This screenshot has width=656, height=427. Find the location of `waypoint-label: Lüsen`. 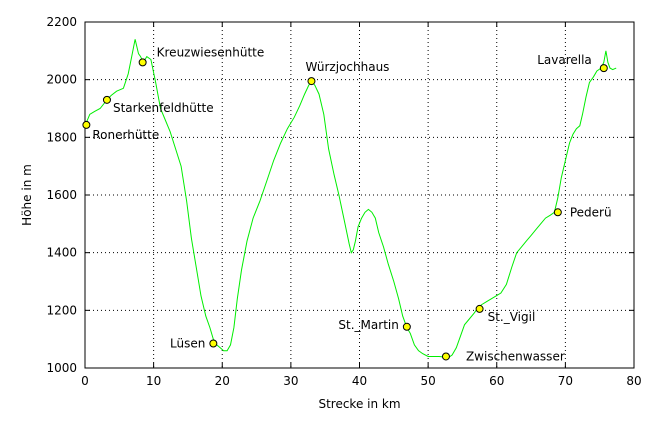

waypoint-label: Lüsen is located at coordinates (187, 343).